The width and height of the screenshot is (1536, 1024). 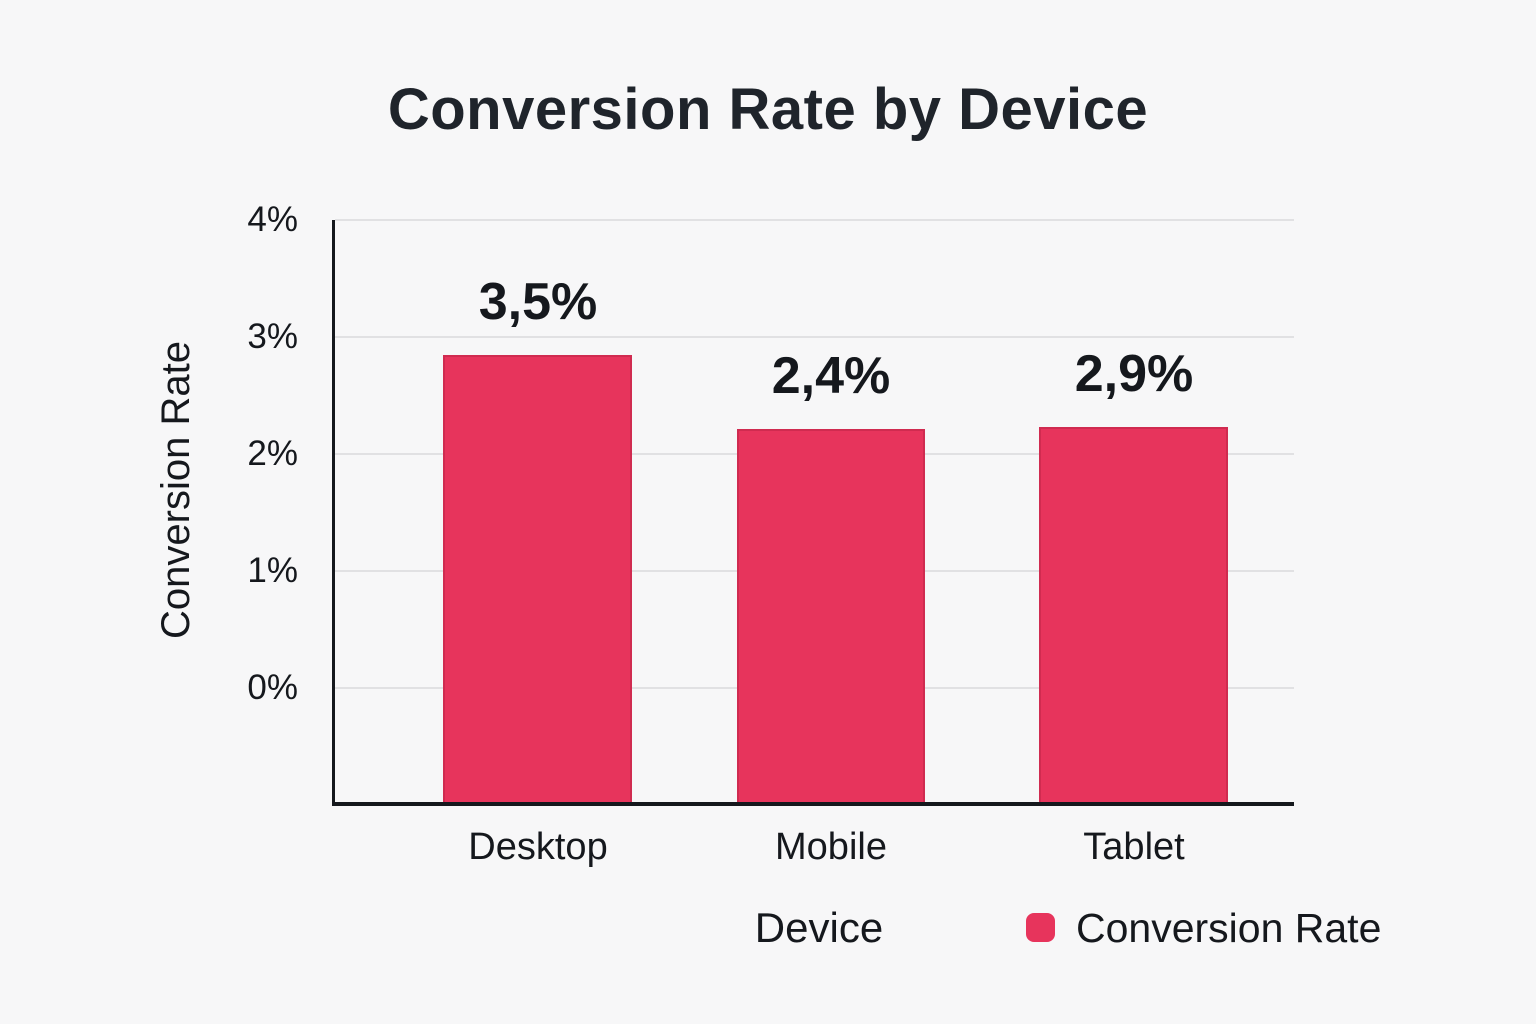 What do you see at coordinates (272, 453) in the screenshot?
I see `y-tick-2pct: 2%` at bounding box center [272, 453].